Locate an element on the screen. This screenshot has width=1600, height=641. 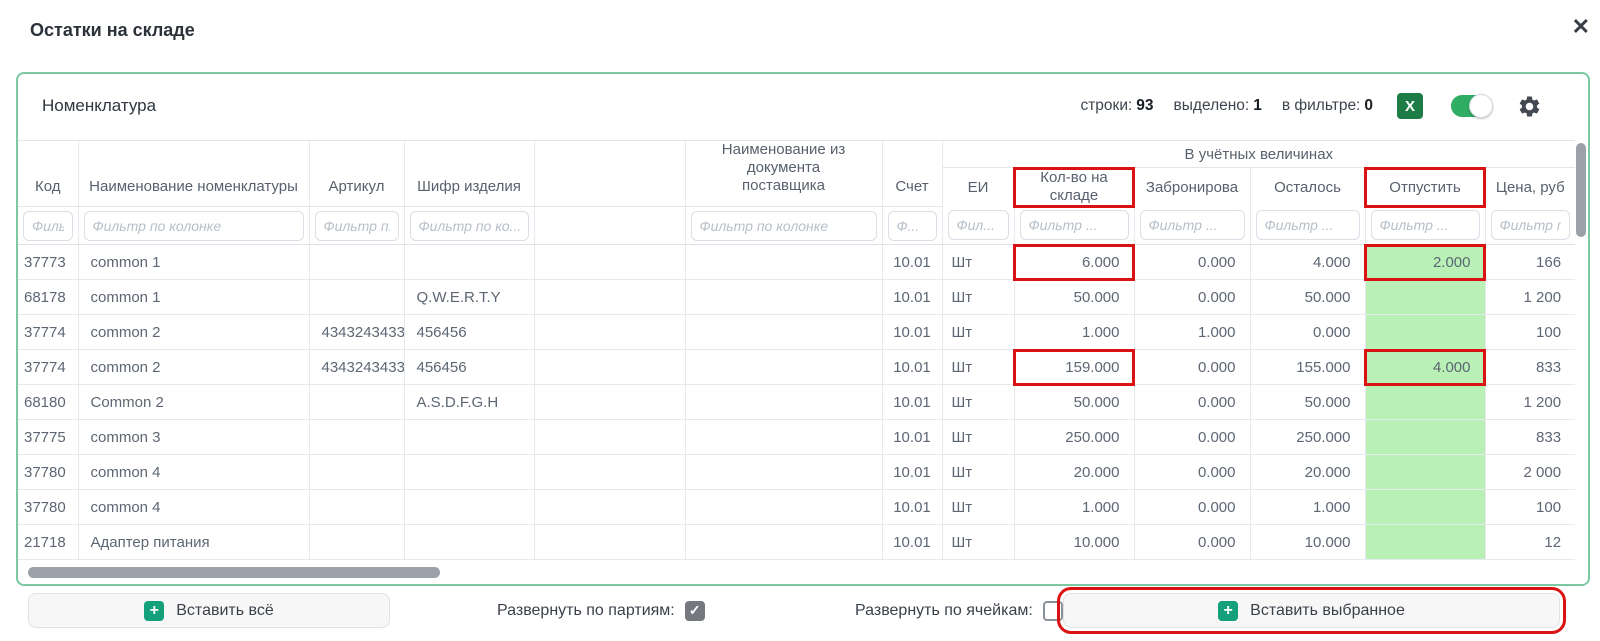
filter-cell-empty is located at coordinates (609, 225).